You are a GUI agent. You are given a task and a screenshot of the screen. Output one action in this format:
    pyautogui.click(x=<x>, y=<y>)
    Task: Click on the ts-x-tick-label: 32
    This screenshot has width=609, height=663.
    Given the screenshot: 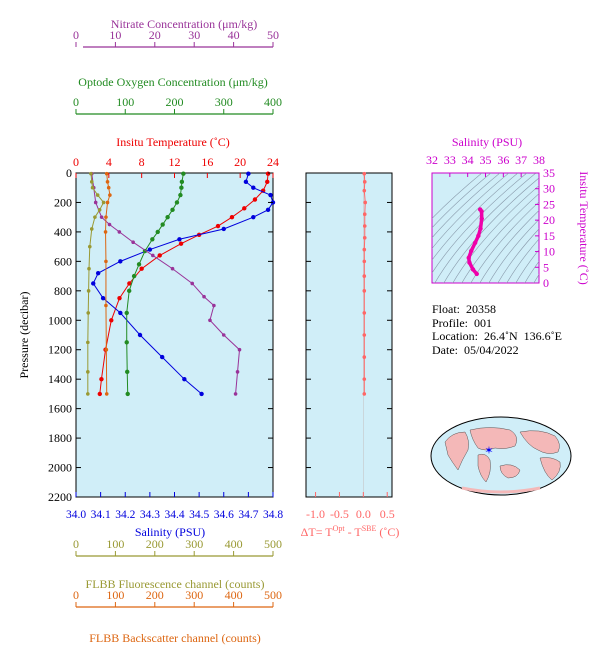 What is the action you would take?
    pyautogui.click(x=432, y=160)
    